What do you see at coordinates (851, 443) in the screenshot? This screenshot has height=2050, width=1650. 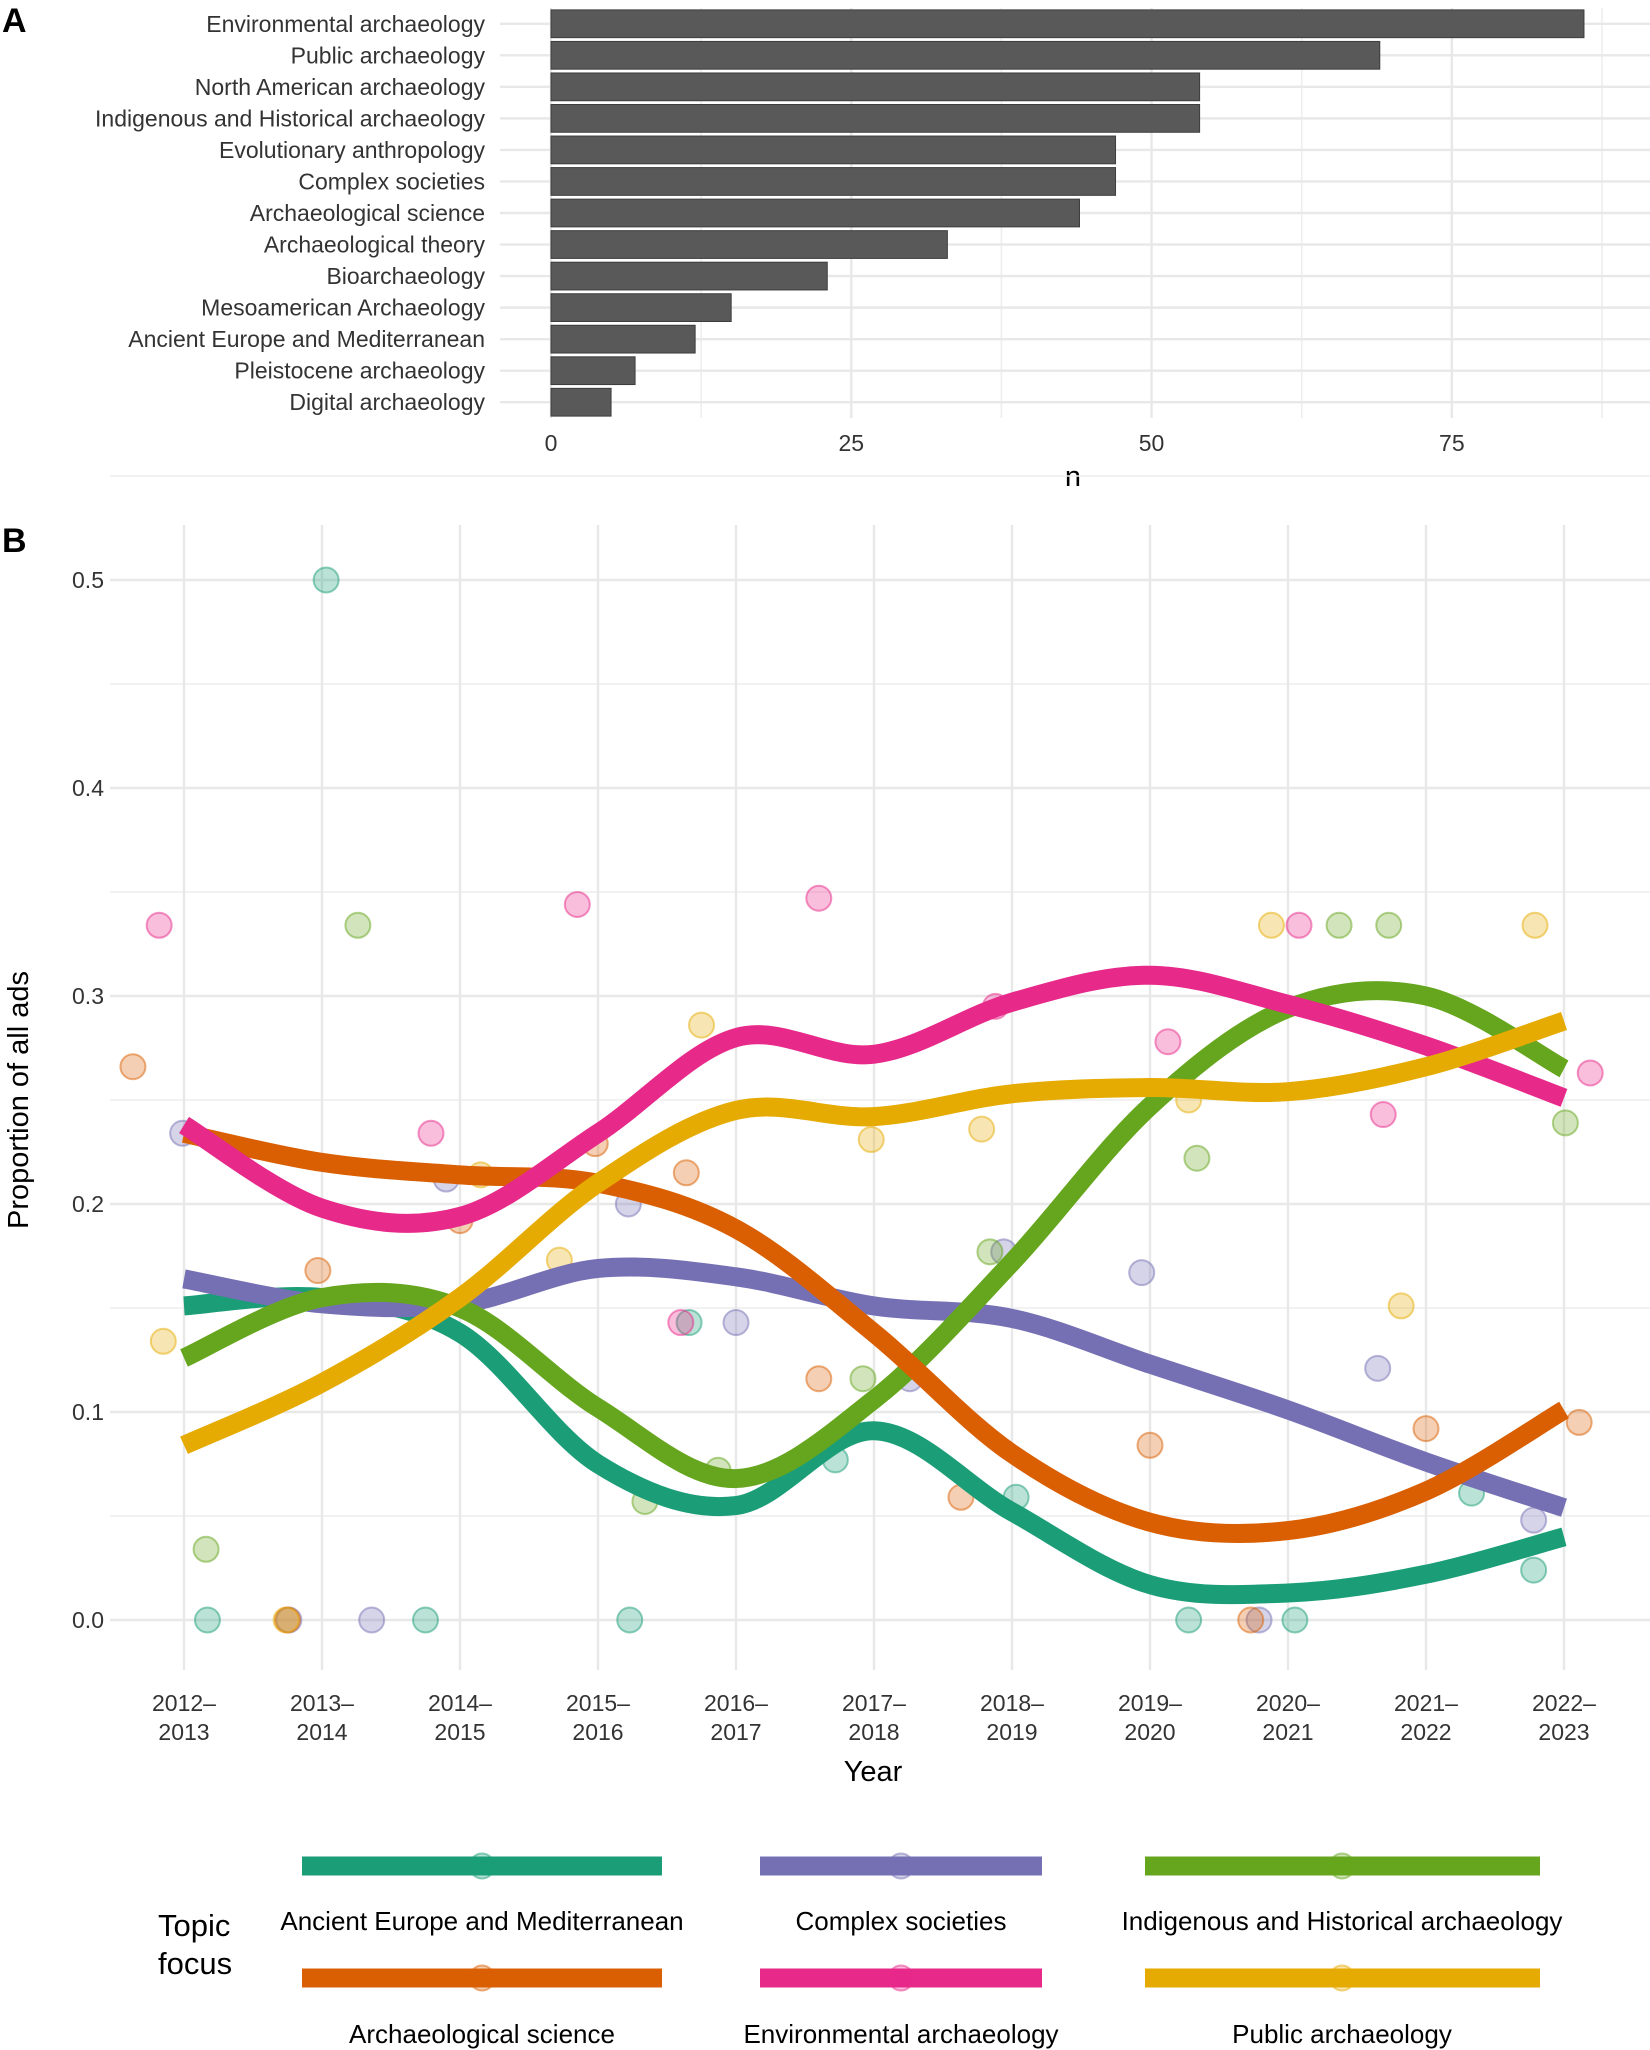 I see `x-tick-label: 25` at bounding box center [851, 443].